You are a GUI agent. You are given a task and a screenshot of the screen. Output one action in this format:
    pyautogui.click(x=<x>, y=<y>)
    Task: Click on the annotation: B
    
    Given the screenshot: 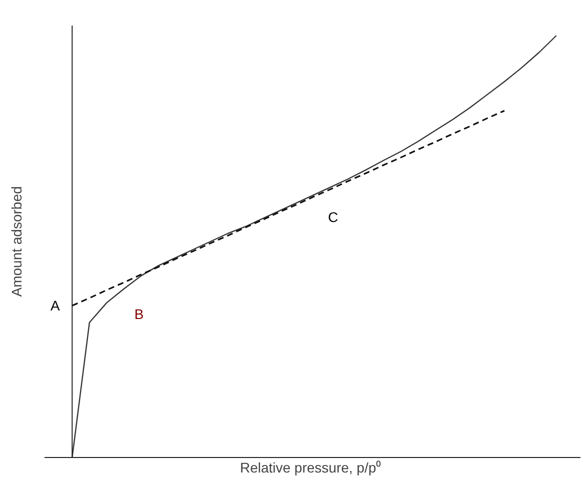 What is the action you would take?
    pyautogui.click(x=139, y=314)
    